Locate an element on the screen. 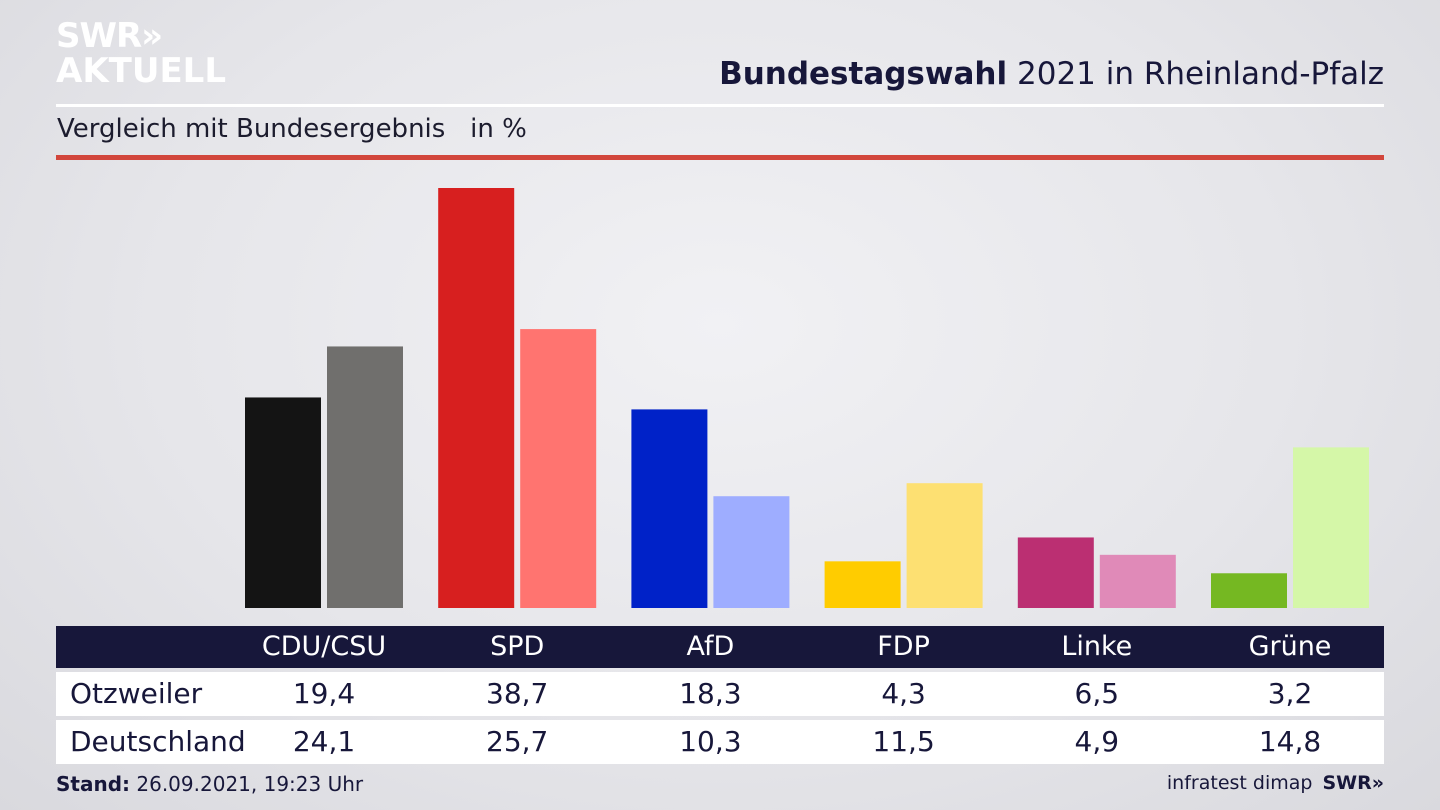 The height and width of the screenshot is (810, 1440). bar-linke-deutschland is located at coordinates (1137, 581).